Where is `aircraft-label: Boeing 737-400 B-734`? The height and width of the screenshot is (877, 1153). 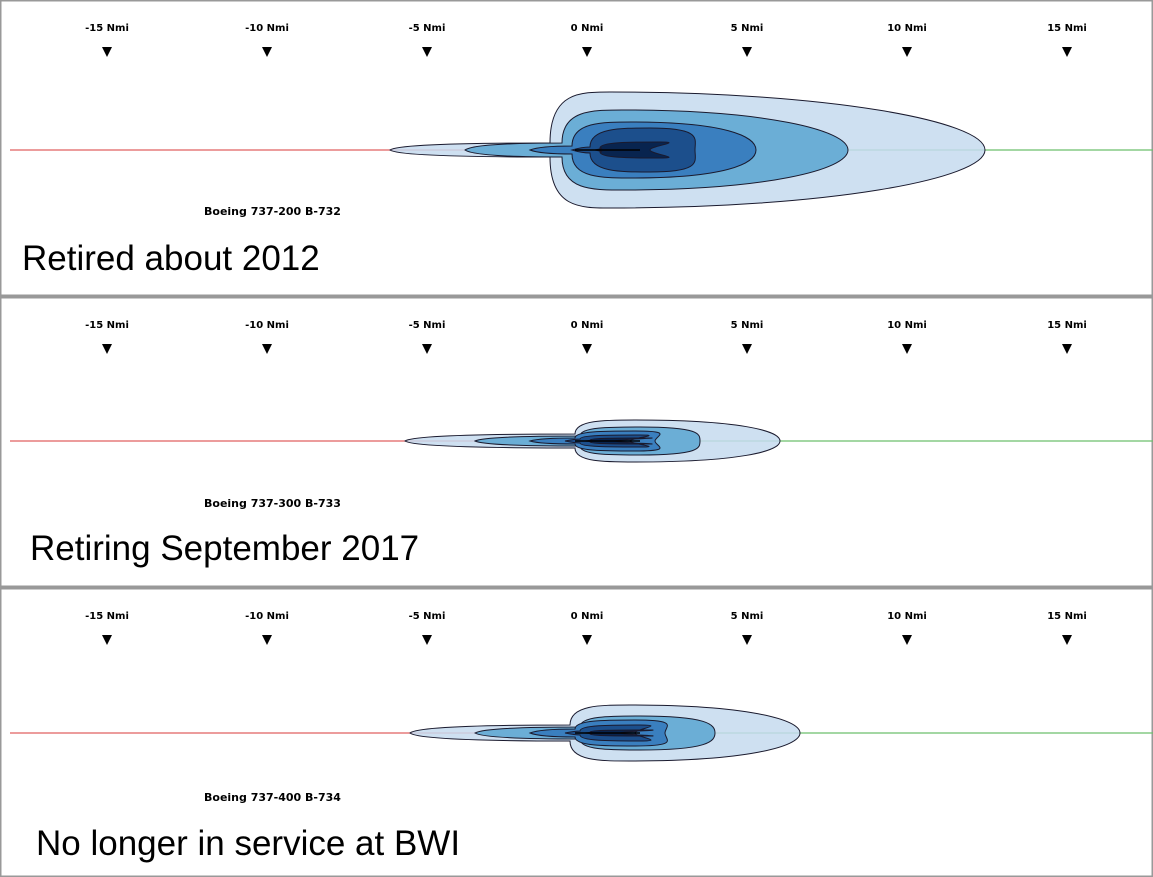 aircraft-label: Boeing 737-400 B-734 is located at coordinates (272, 797).